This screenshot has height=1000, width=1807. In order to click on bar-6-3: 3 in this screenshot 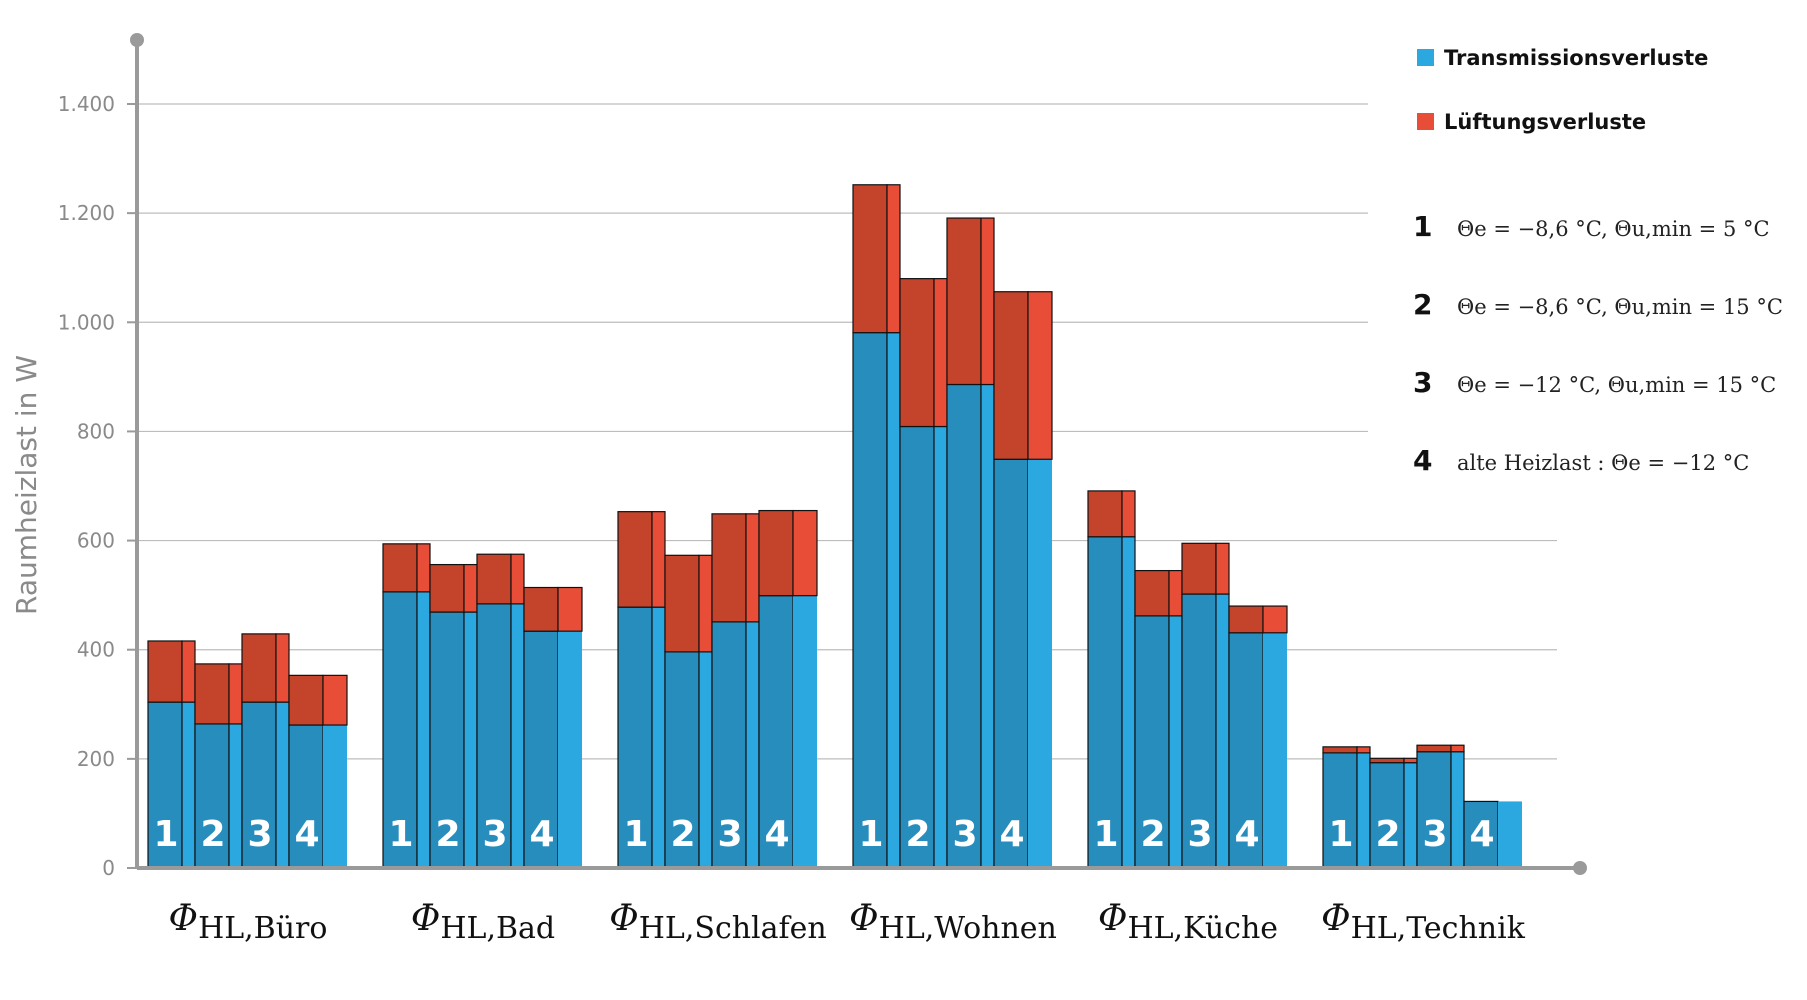, I will do `click(1440, 806)`.